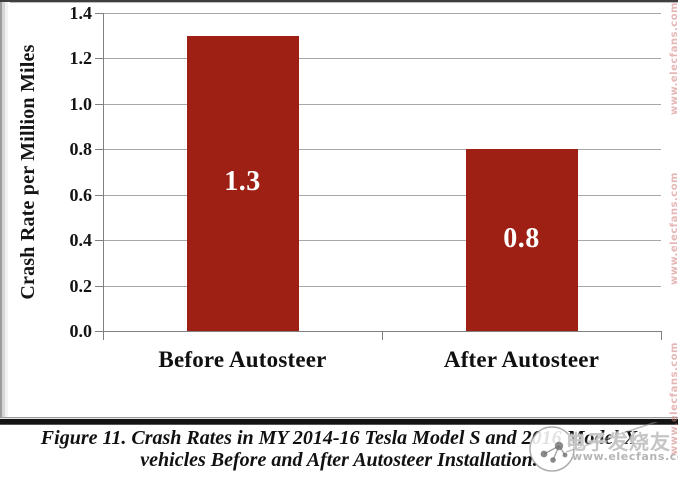 The width and height of the screenshot is (678, 478). Describe the element at coordinates (81, 103) in the screenshot. I see `y-tick-label: 1.0` at that location.